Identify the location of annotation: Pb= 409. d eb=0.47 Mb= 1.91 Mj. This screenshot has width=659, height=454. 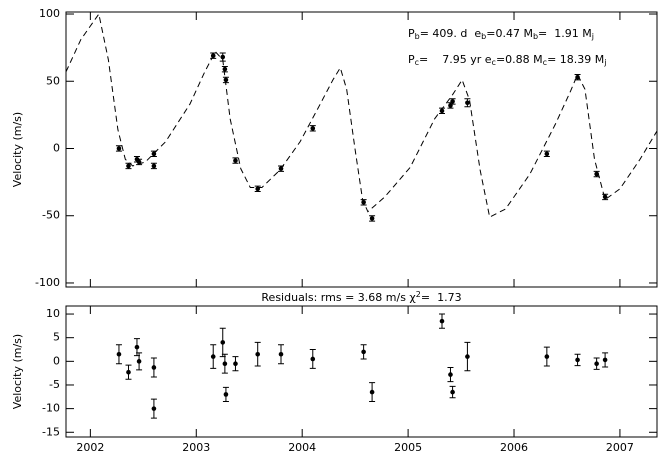
(501, 34).